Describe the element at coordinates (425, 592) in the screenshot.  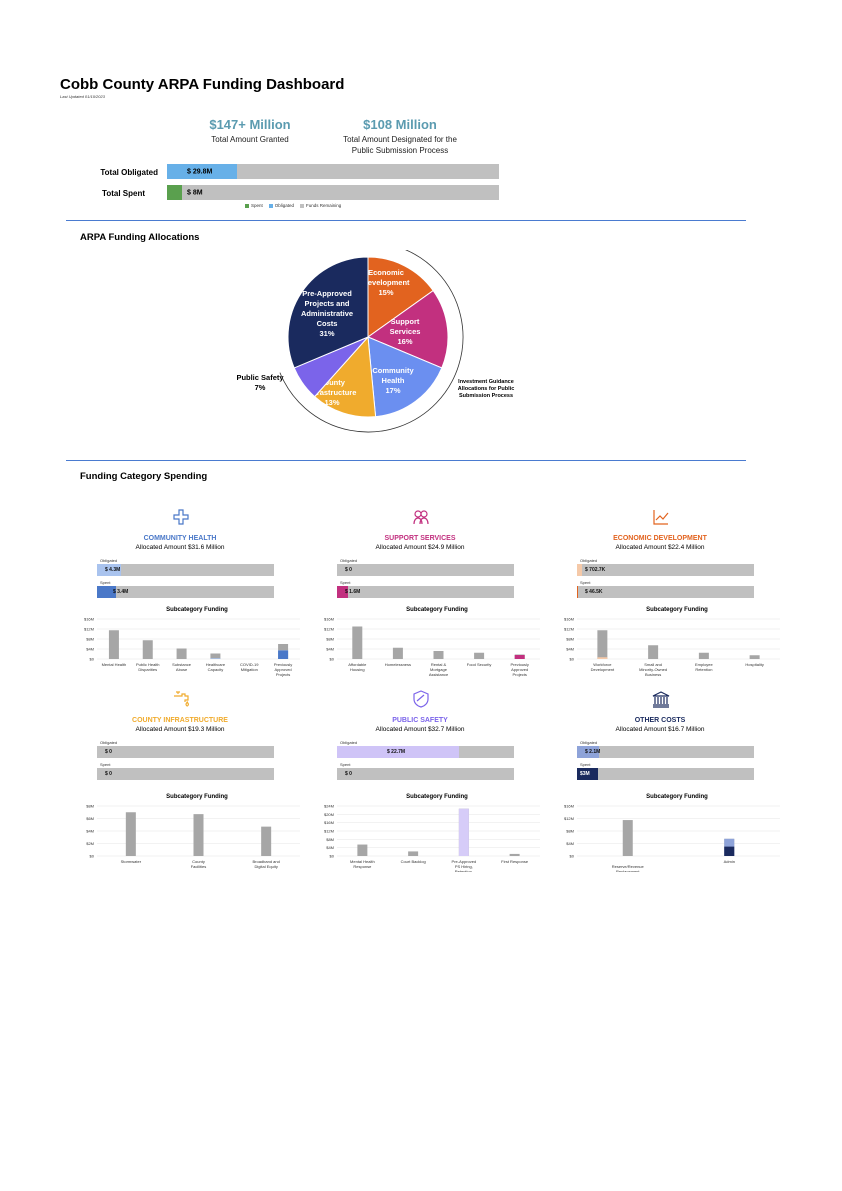
I see `spent-bar: $ 1.6M` at that location.